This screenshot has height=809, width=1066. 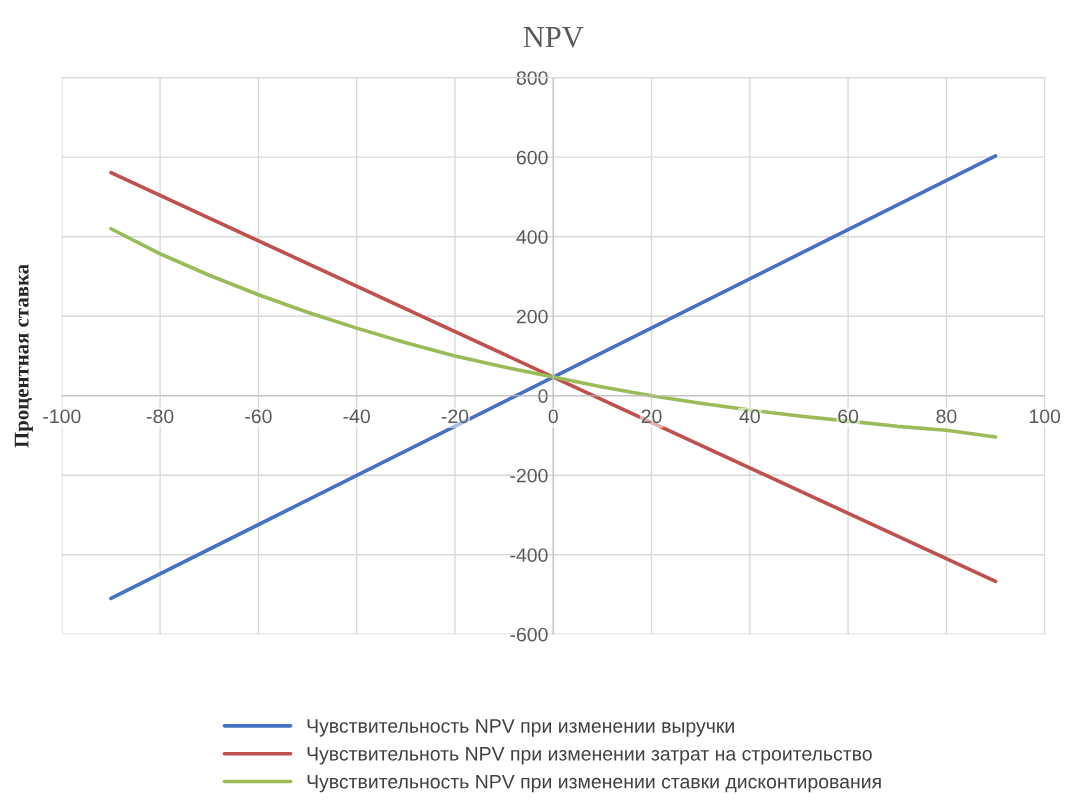 I want to click on x-tick-label: -40, so click(x=356, y=416).